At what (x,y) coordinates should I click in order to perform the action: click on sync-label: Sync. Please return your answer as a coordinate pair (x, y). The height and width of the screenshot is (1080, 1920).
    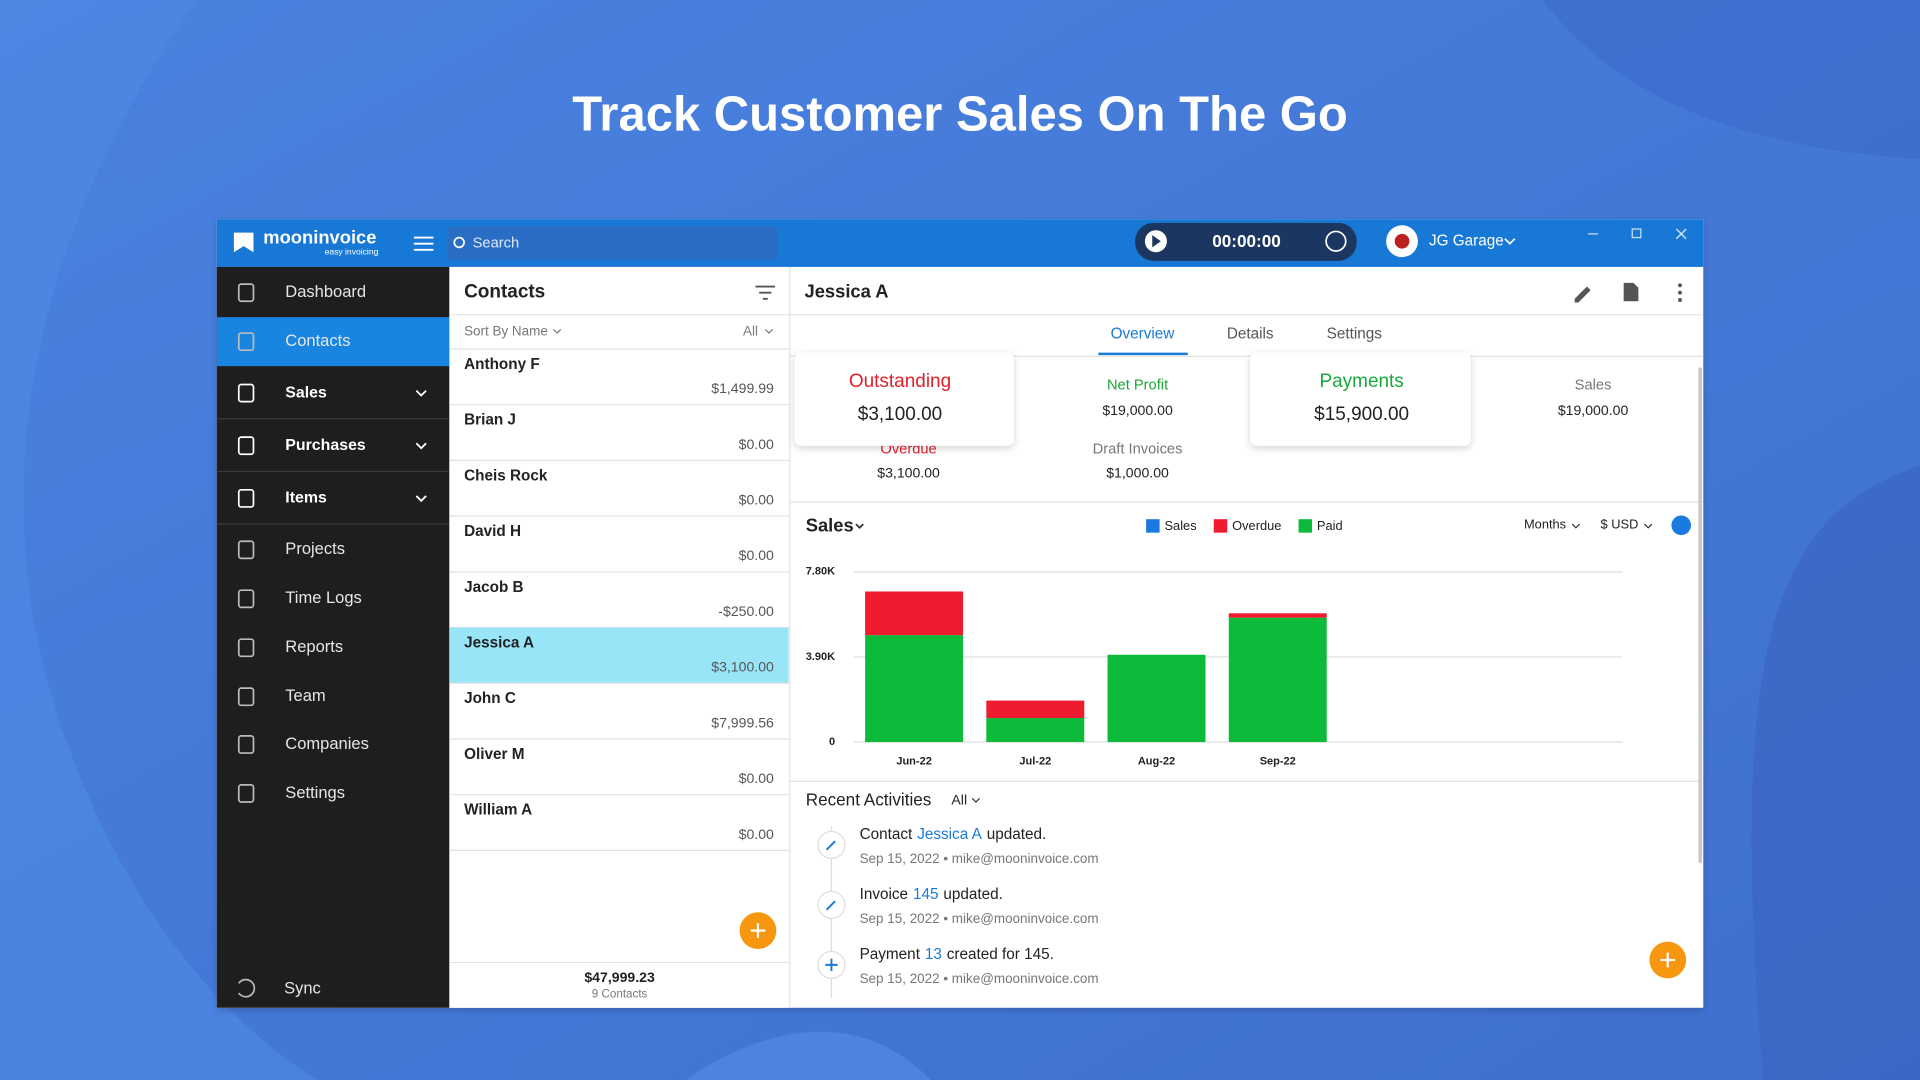
    Looking at the image, I should click on (302, 988).